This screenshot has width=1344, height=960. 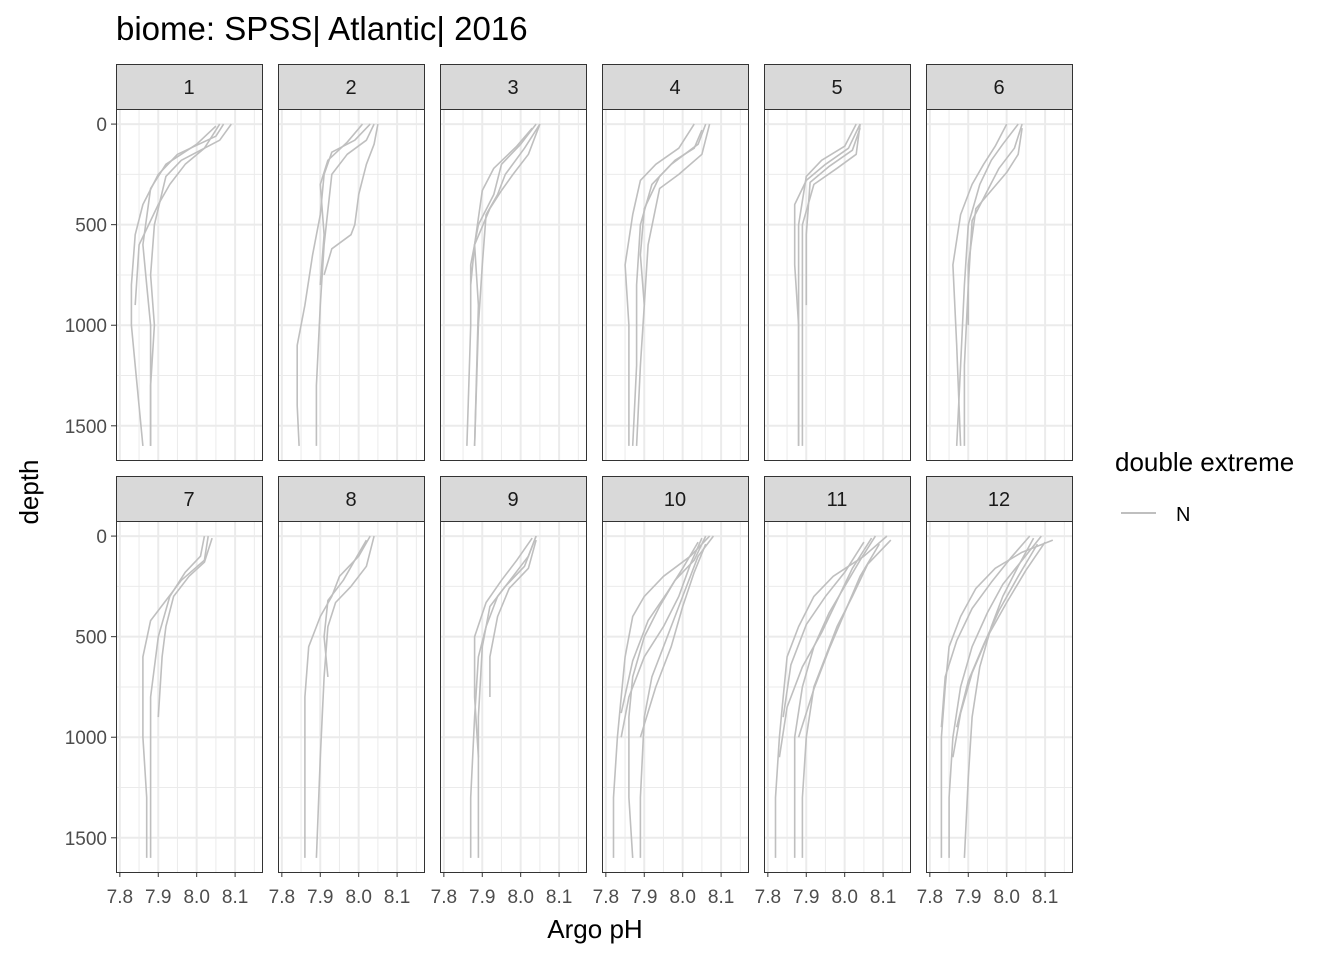 What do you see at coordinates (29, 491) in the screenshot?
I see `y-axis-title: depth` at bounding box center [29, 491].